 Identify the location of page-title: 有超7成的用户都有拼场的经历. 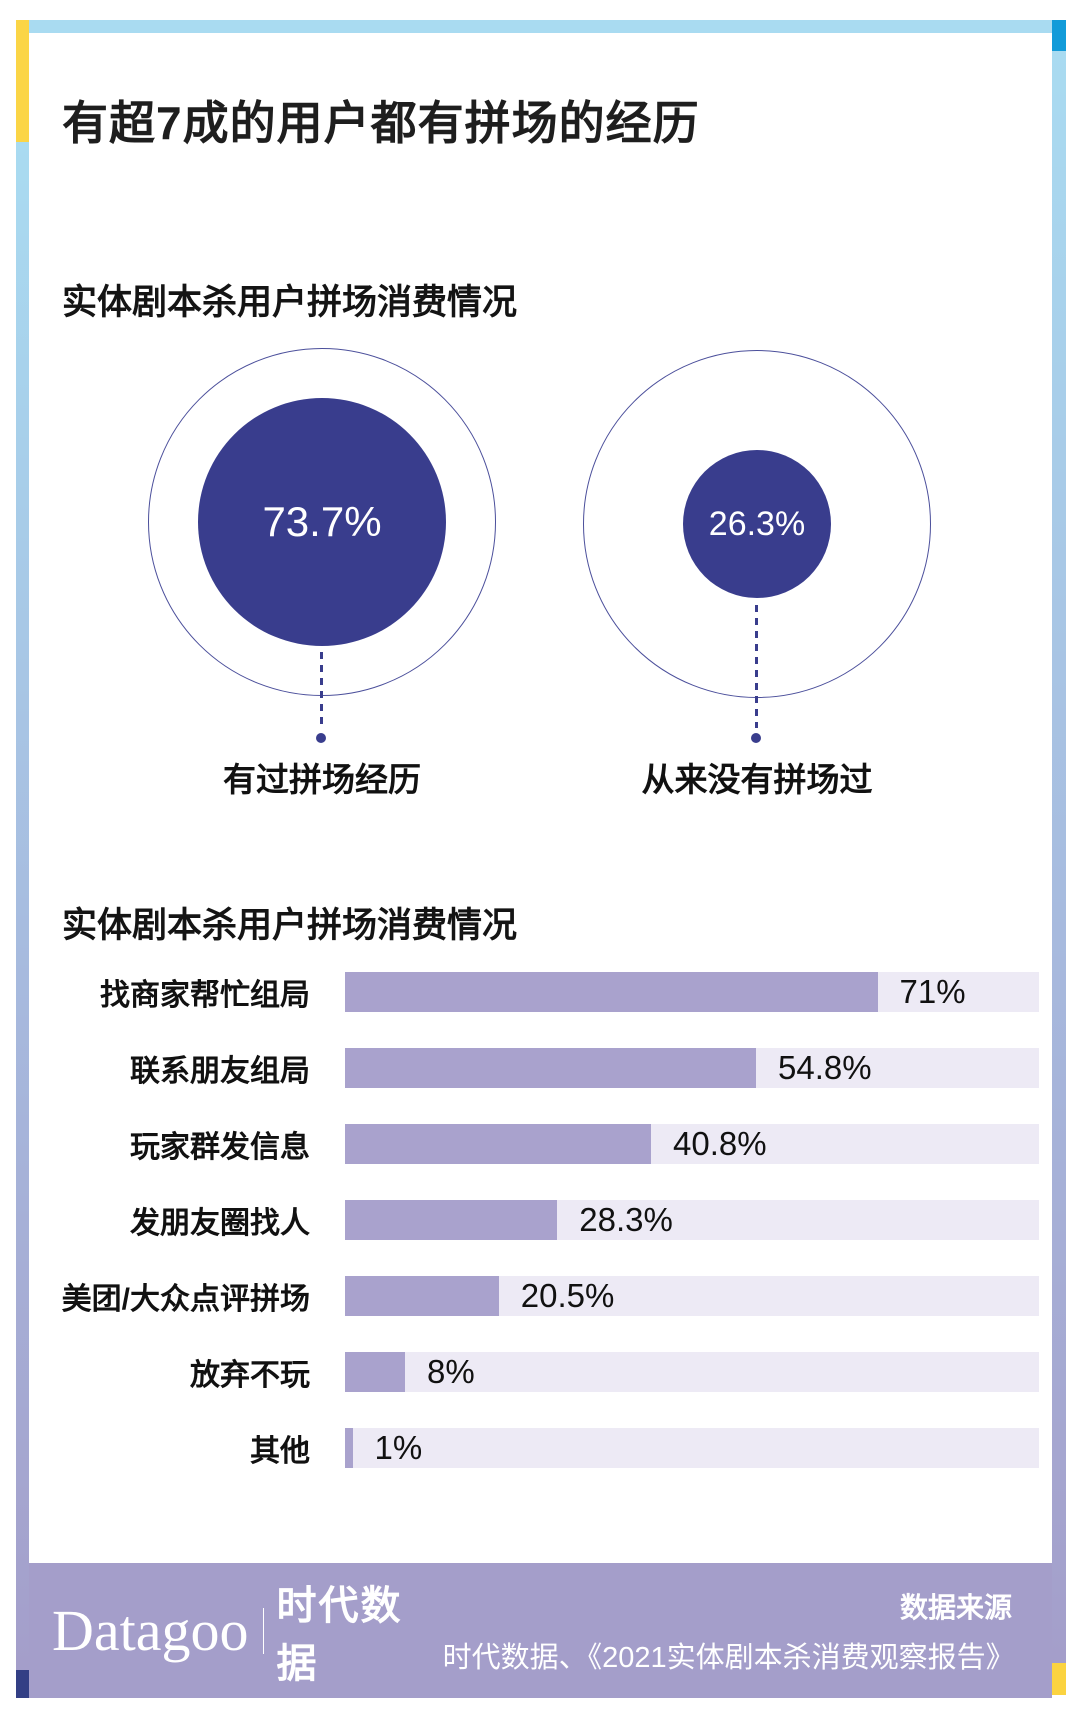
(381, 122).